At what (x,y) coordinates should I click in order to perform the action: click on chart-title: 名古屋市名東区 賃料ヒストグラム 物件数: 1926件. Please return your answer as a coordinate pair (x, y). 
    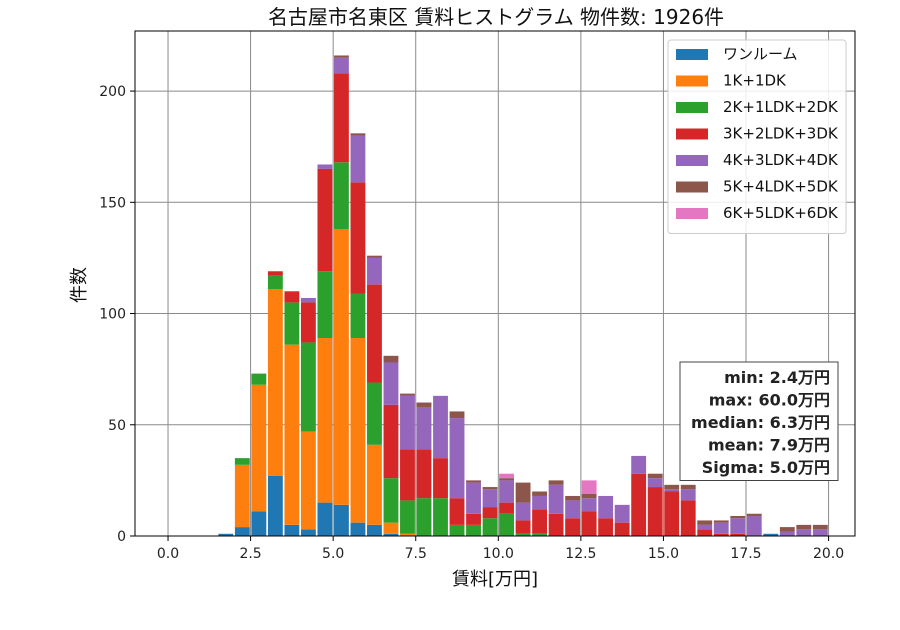
    Looking at the image, I should click on (496, 17).